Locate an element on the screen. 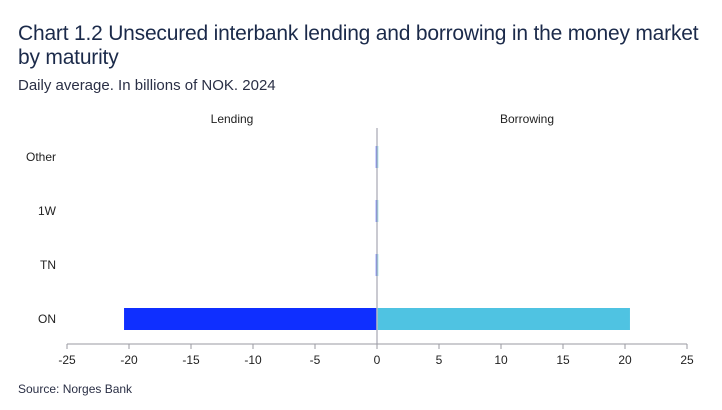 The width and height of the screenshot is (722, 410). x-tick-label: 10 is located at coordinates (501, 360).